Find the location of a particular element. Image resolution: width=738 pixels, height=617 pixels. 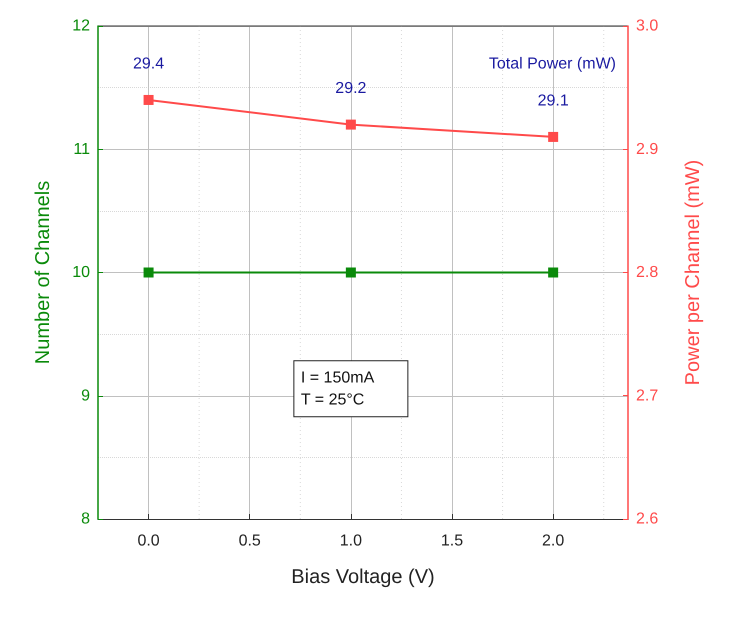

y2-tick-label: 2.9 is located at coordinates (647, 149).